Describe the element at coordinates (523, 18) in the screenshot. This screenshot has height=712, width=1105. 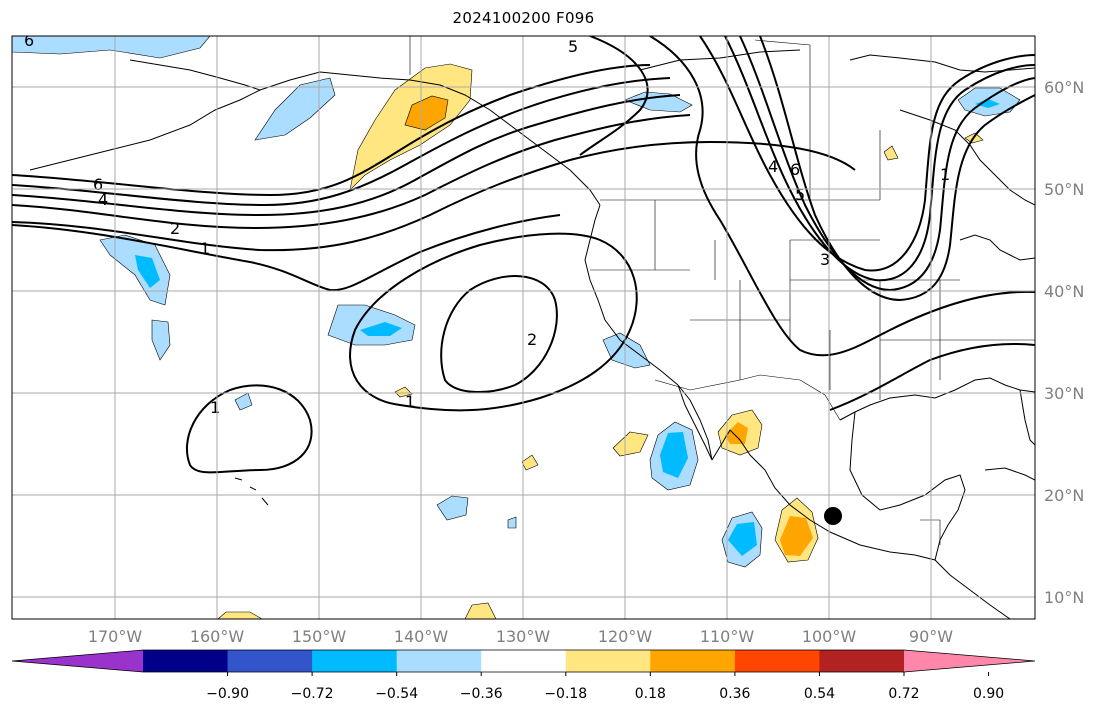
I see `map-title: 2024100200 F096` at that location.